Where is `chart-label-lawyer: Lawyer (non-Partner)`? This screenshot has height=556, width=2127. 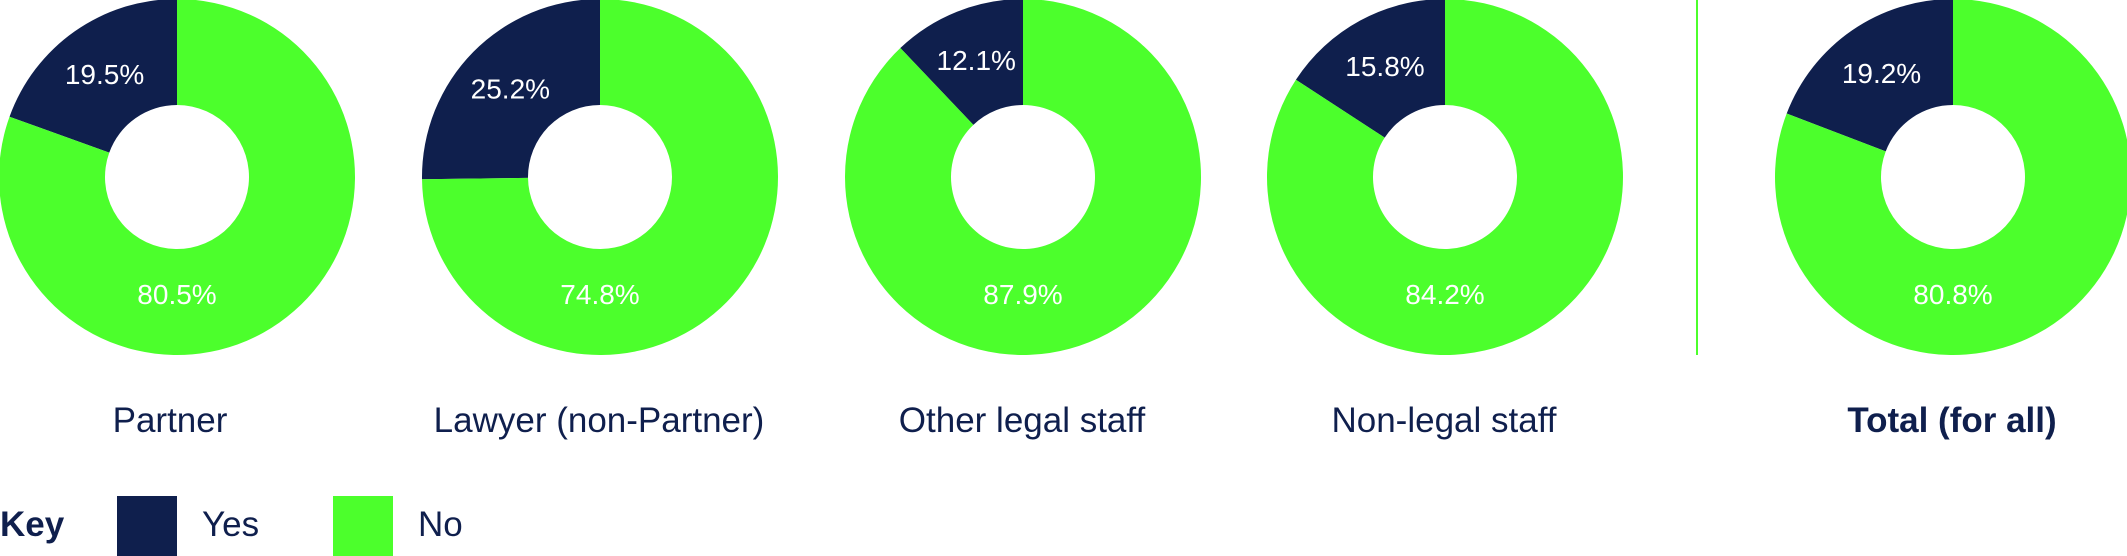
chart-label-lawyer: Lawyer (non-Partner) is located at coordinates (599, 420).